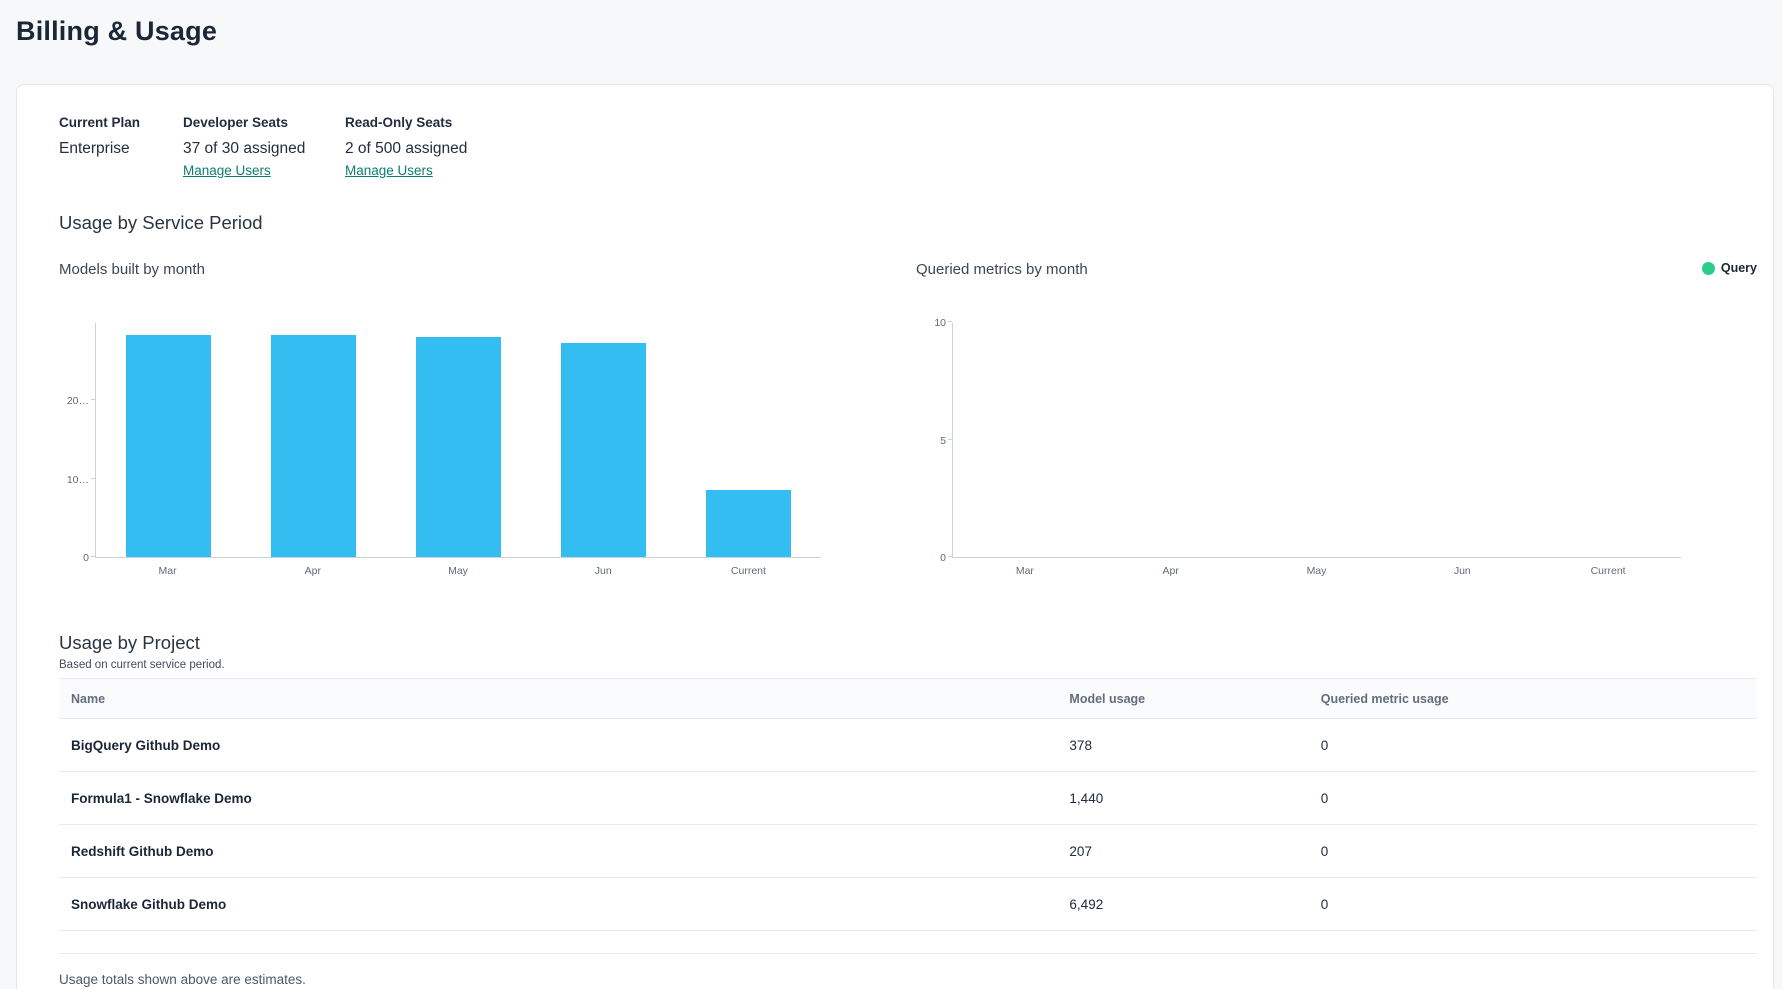 The height and width of the screenshot is (989, 1782). What do you see at coordinates (1002, 269) in the screenshot?
I see `chart-title: Queried metrics by month` at bounding box center [1002, 269].